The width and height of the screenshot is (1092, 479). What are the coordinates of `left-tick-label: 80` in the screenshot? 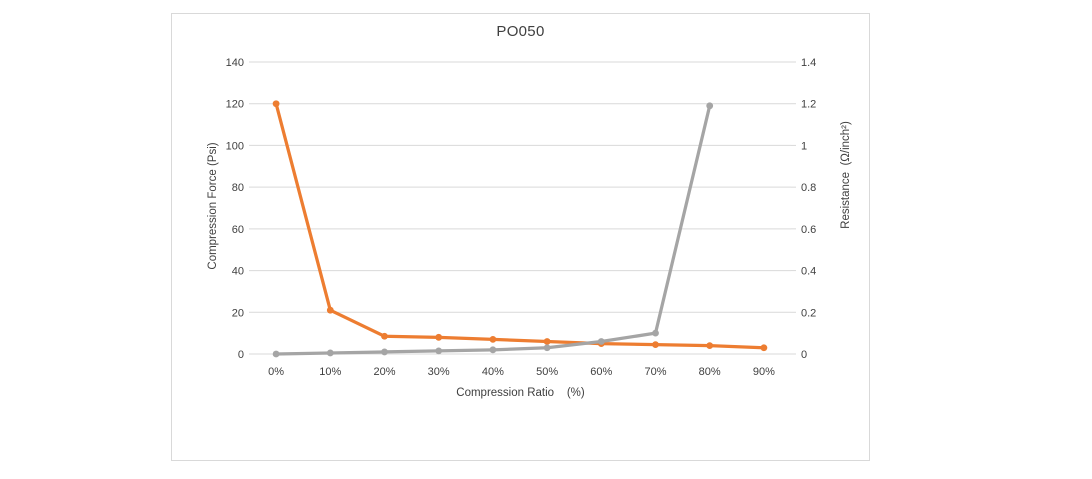 It's located at (238, 188).